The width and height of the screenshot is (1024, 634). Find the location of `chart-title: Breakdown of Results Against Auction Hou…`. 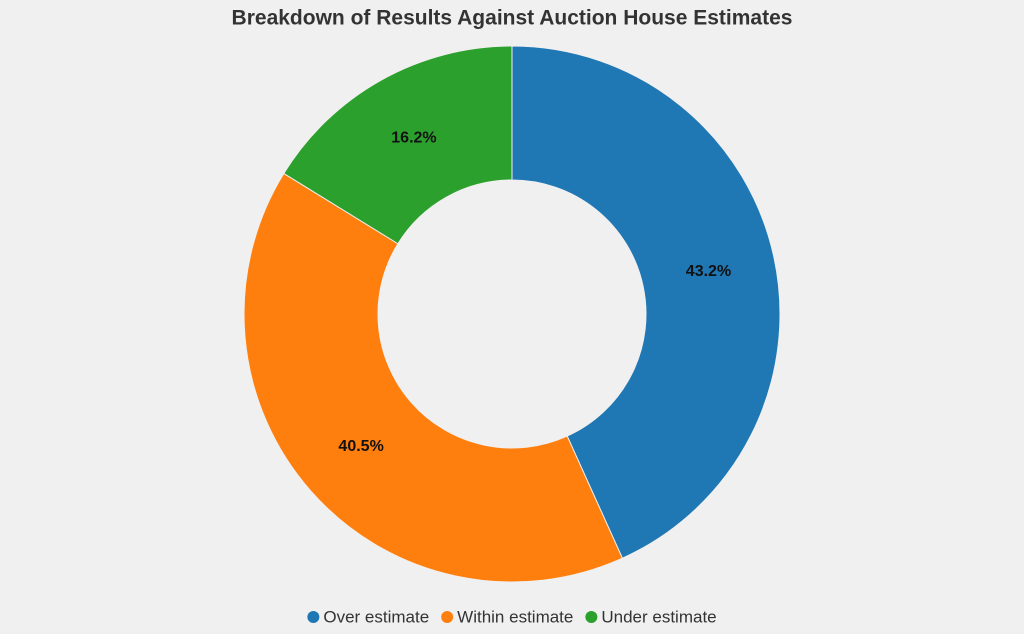

chart-title: Breakdown of Results Against Auction Hou… is located at coordinates (512, 18).